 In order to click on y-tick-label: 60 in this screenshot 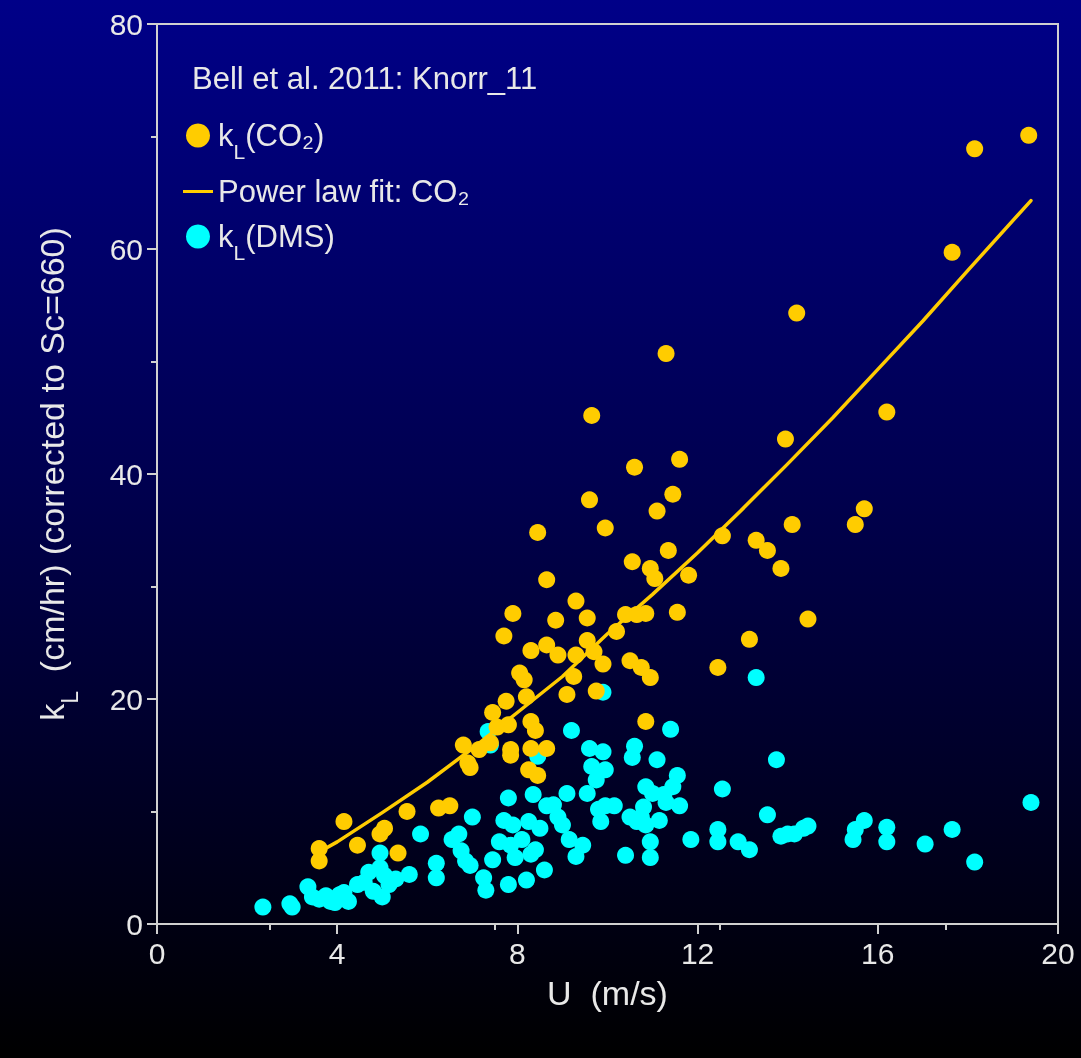, I will do `click(126, 249)`.